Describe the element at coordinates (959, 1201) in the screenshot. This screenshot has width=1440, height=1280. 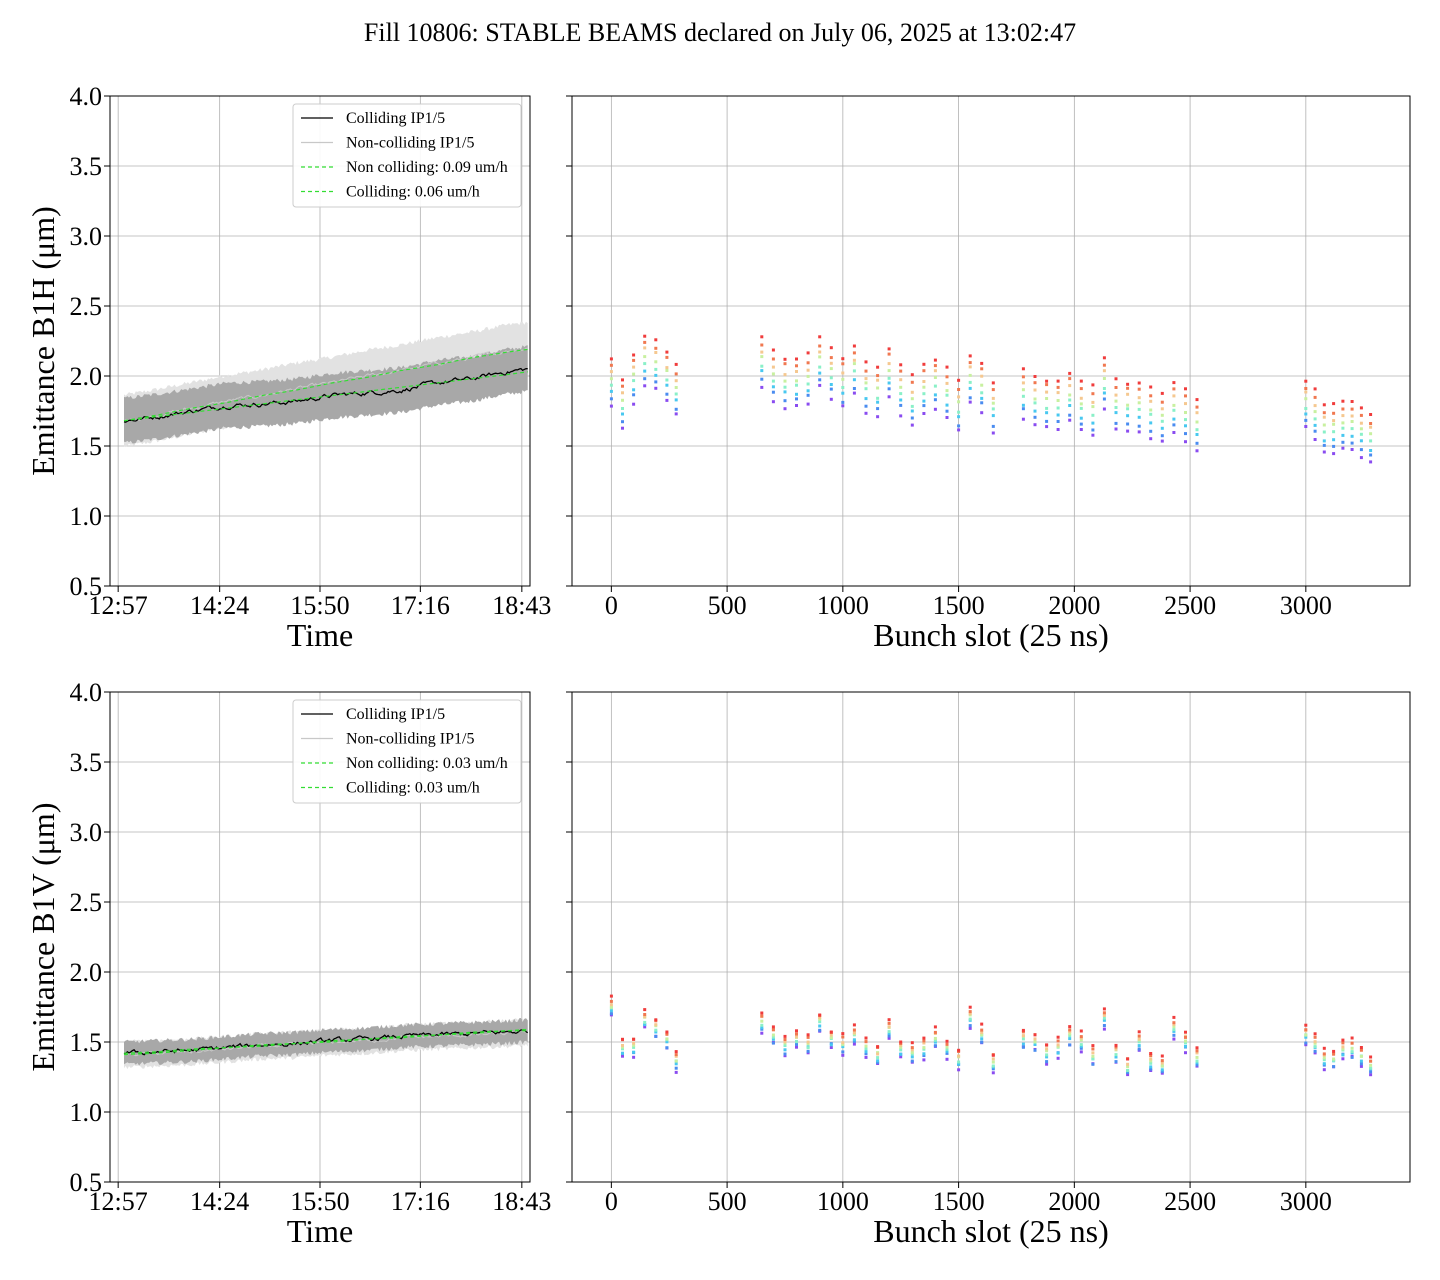
I see `x-tick-label: 1500` at that location.